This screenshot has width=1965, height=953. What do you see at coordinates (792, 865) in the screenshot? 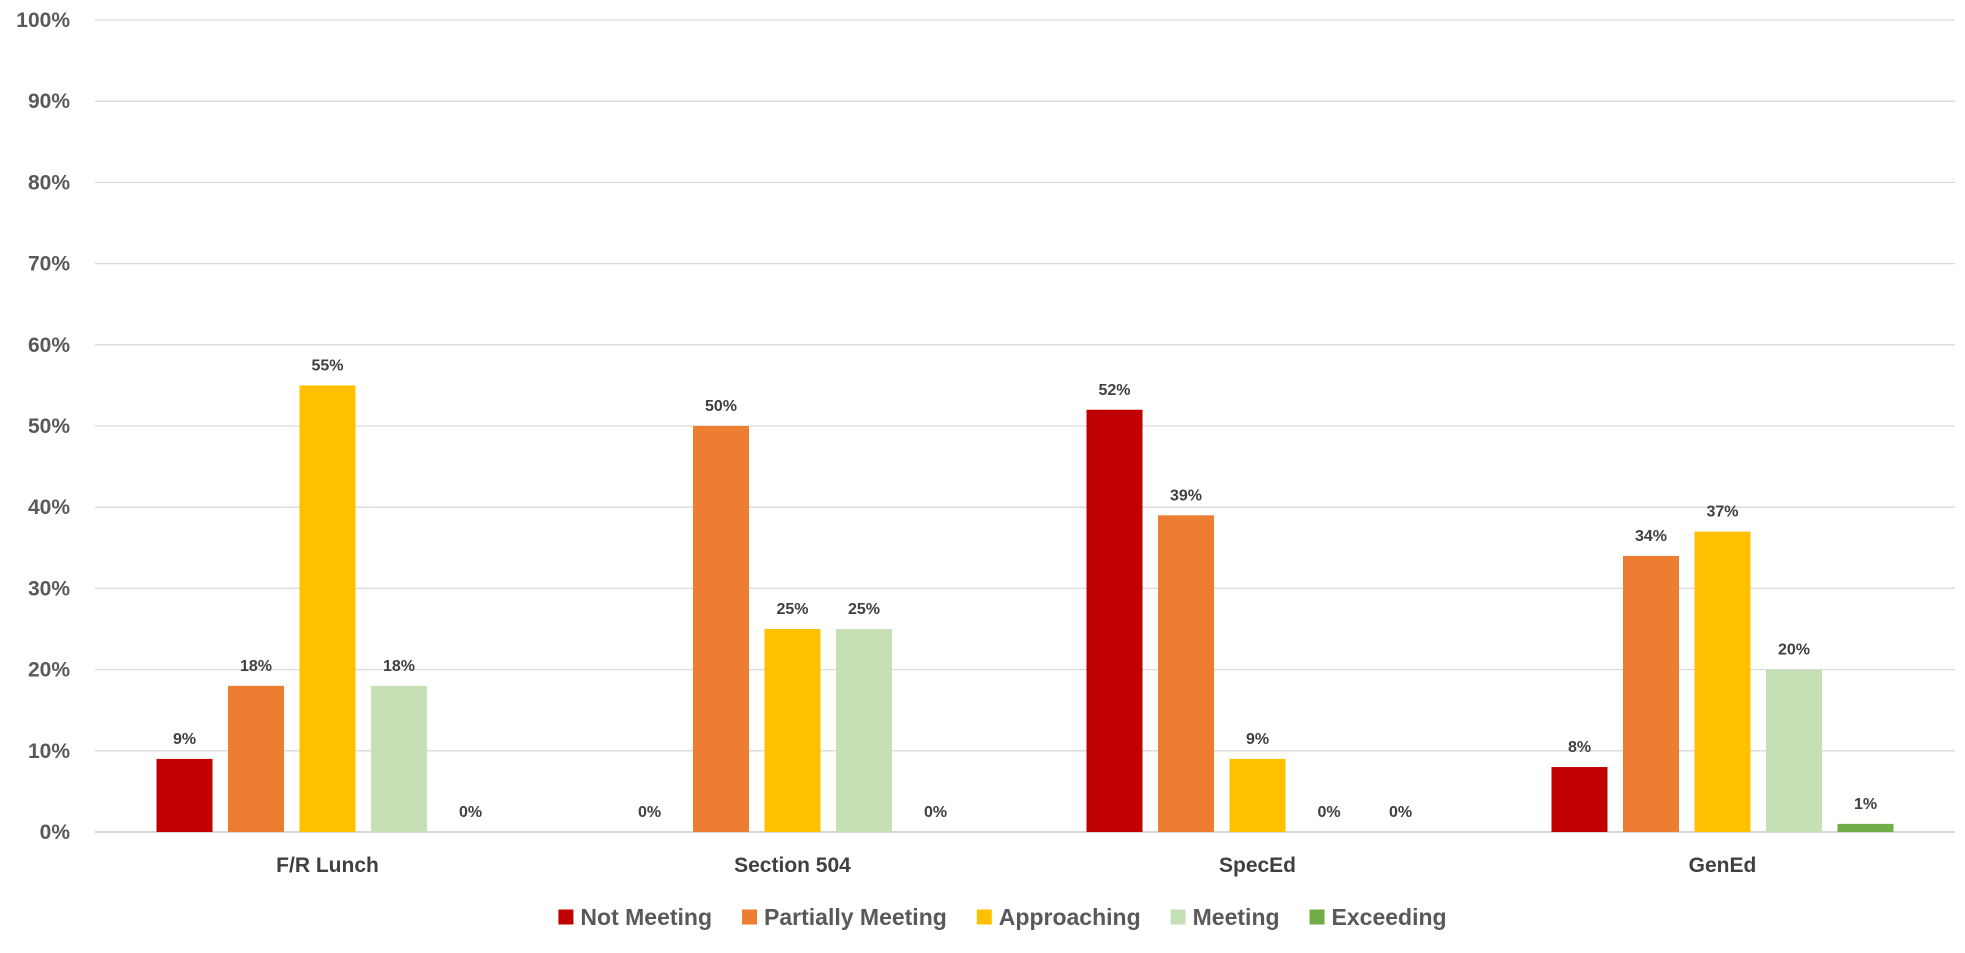
I see `x-tick-label: Section 504` at bounding box center [792, 865].